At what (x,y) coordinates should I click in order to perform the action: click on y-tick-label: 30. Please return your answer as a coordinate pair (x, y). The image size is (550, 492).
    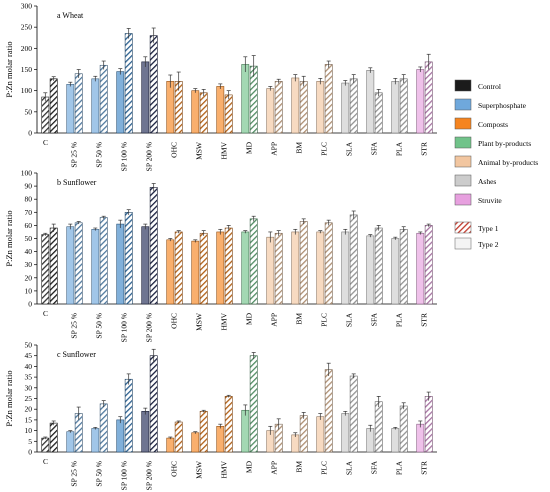
    Looking at the image, I should click on (29, 387).